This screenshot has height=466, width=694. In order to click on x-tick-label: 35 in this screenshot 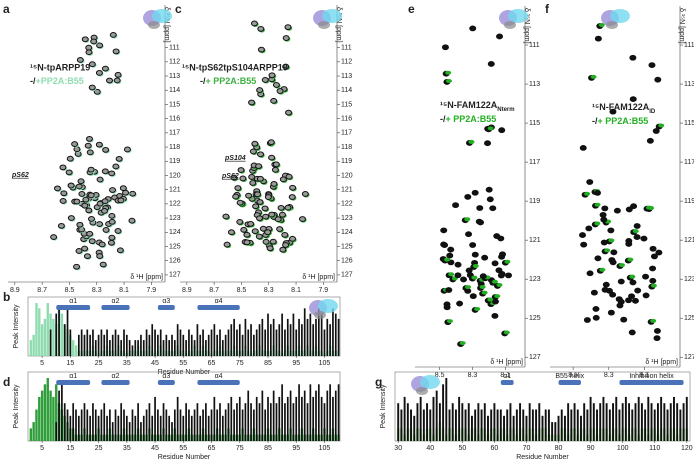, I will do `click(127, 448)`.